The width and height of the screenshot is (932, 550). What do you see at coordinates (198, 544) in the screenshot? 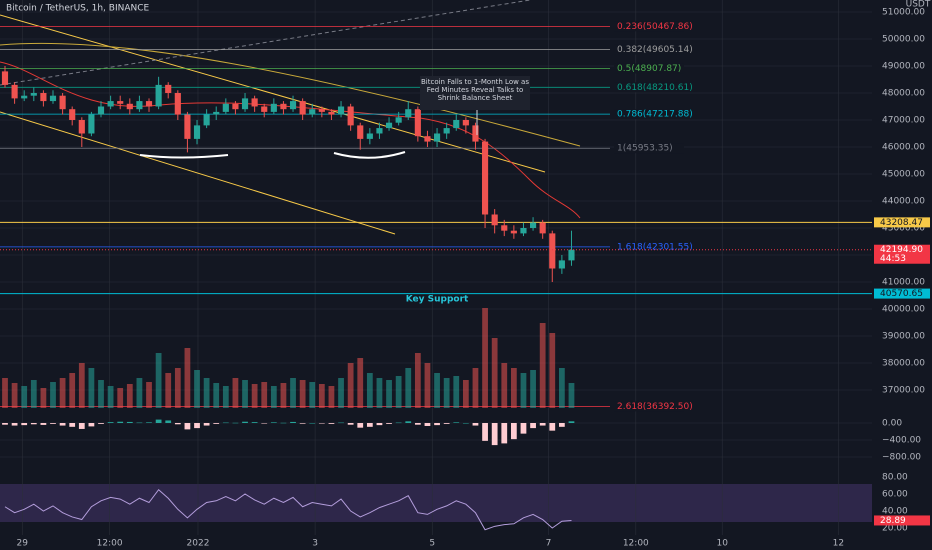
I see `x-tick-label: 2022` at bounding box center [198, 544].